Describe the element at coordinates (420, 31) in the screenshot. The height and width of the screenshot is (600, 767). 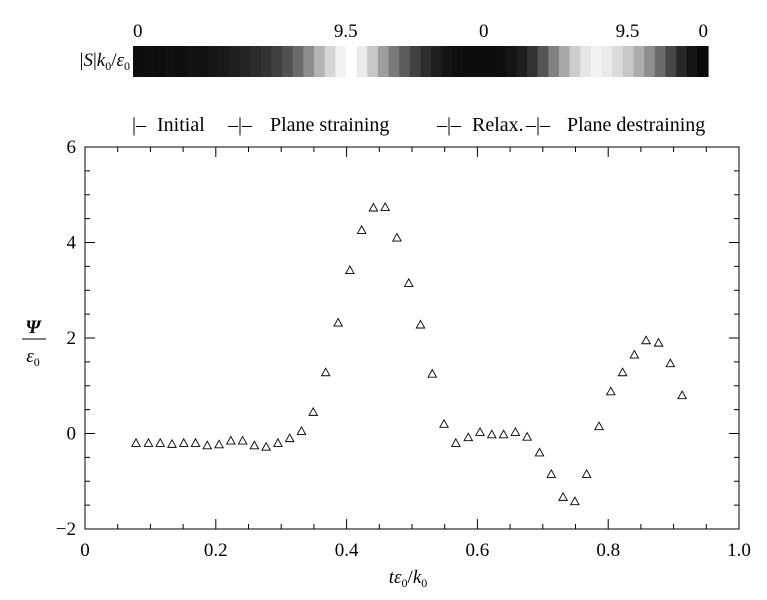
I see `colorbar-tick-labels: 0 9.5 0 9.5 0` at that location.